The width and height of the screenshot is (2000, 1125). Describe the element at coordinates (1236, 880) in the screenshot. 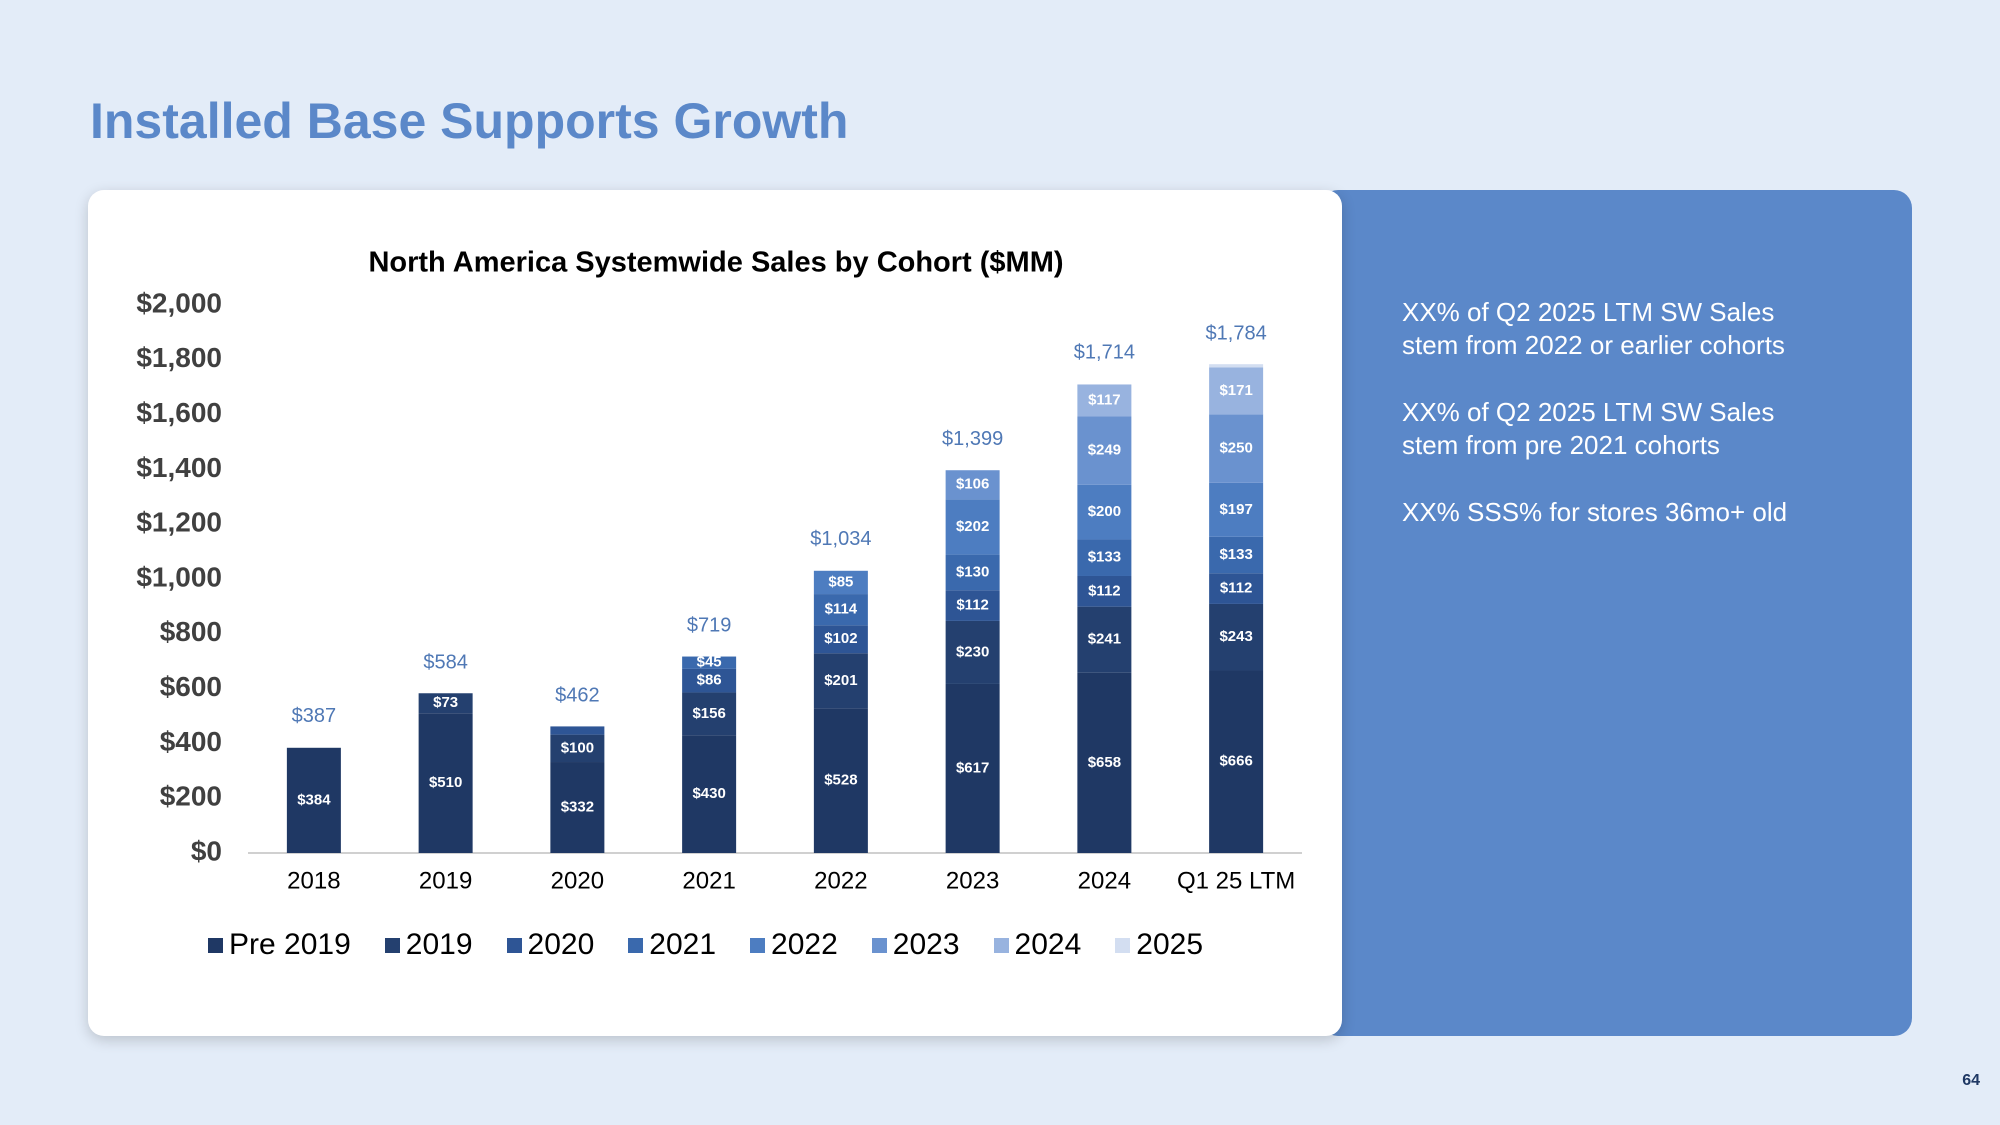

I see `x-tick-label: Q1 25 LTM` at that location.